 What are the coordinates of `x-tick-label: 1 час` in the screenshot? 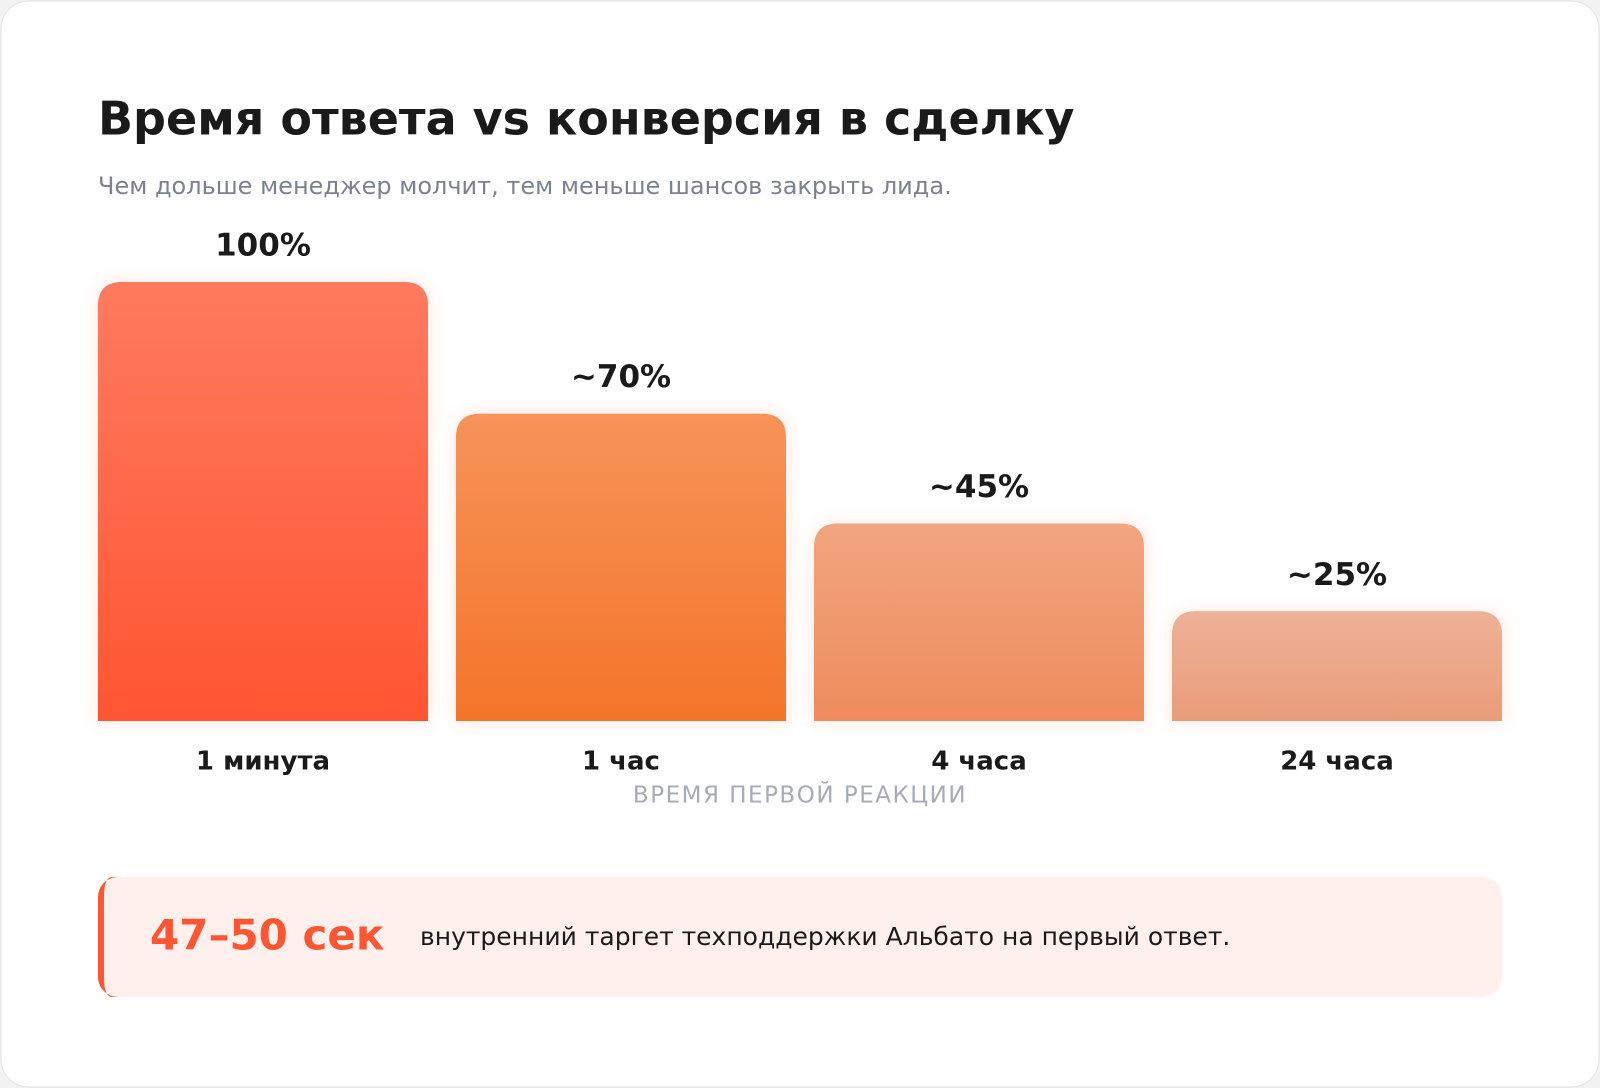 It's located at (621, 762).